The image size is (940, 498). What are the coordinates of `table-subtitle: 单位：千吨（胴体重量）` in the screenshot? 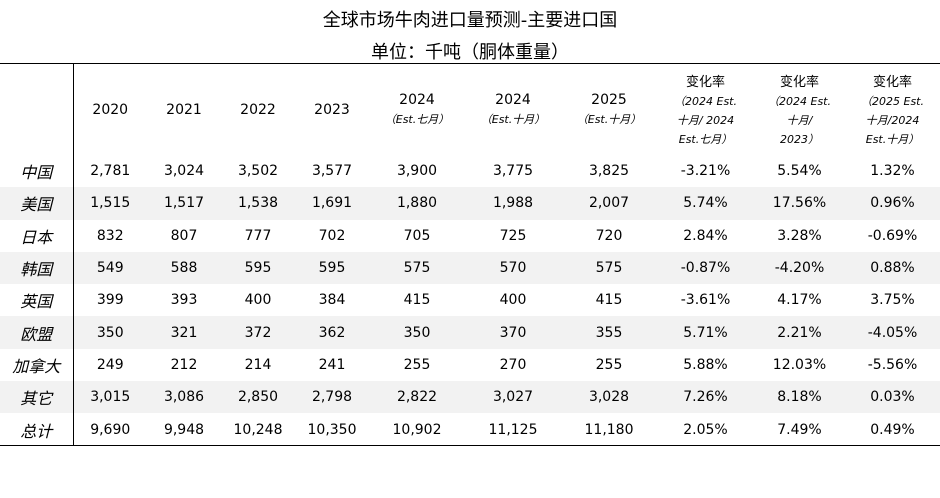 It's located at (470, 52).